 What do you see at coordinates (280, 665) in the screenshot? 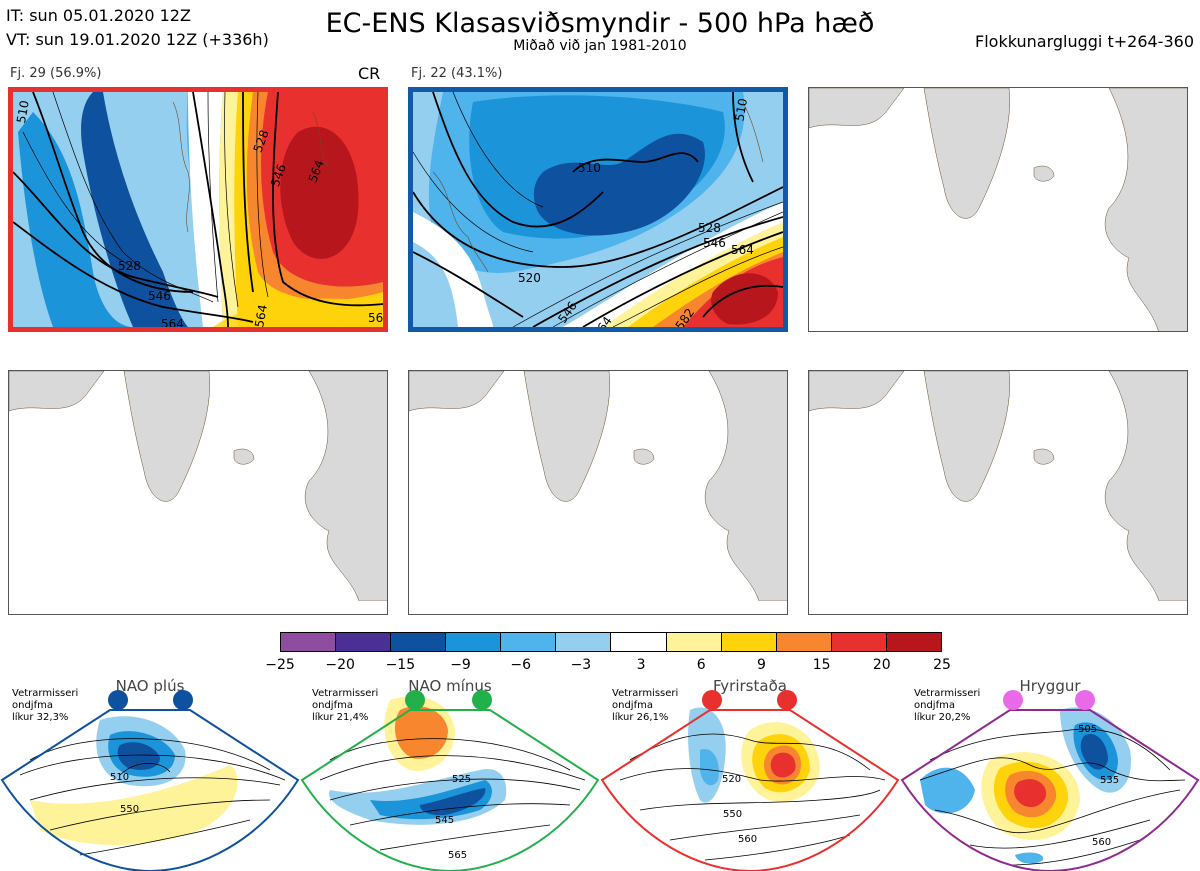
I see `colorbar-tick-label: −25` at bounding box center [280, 665].